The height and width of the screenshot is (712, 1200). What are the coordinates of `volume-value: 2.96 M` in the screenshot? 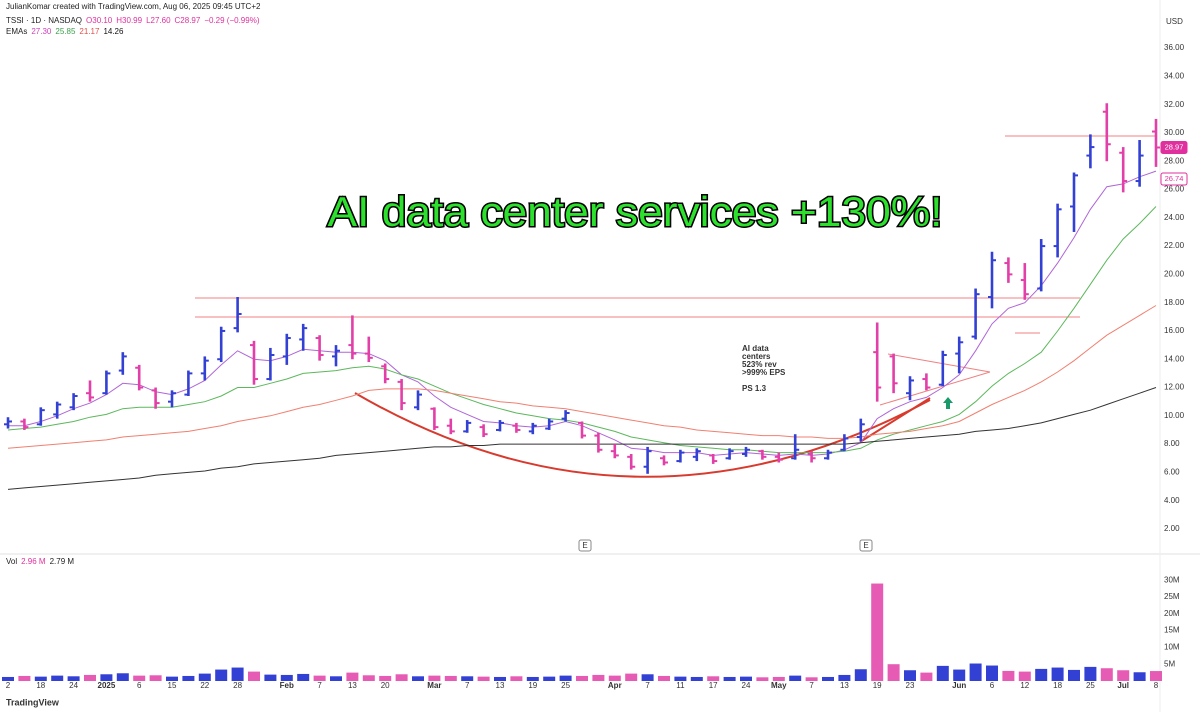 It's located at (33, 561).